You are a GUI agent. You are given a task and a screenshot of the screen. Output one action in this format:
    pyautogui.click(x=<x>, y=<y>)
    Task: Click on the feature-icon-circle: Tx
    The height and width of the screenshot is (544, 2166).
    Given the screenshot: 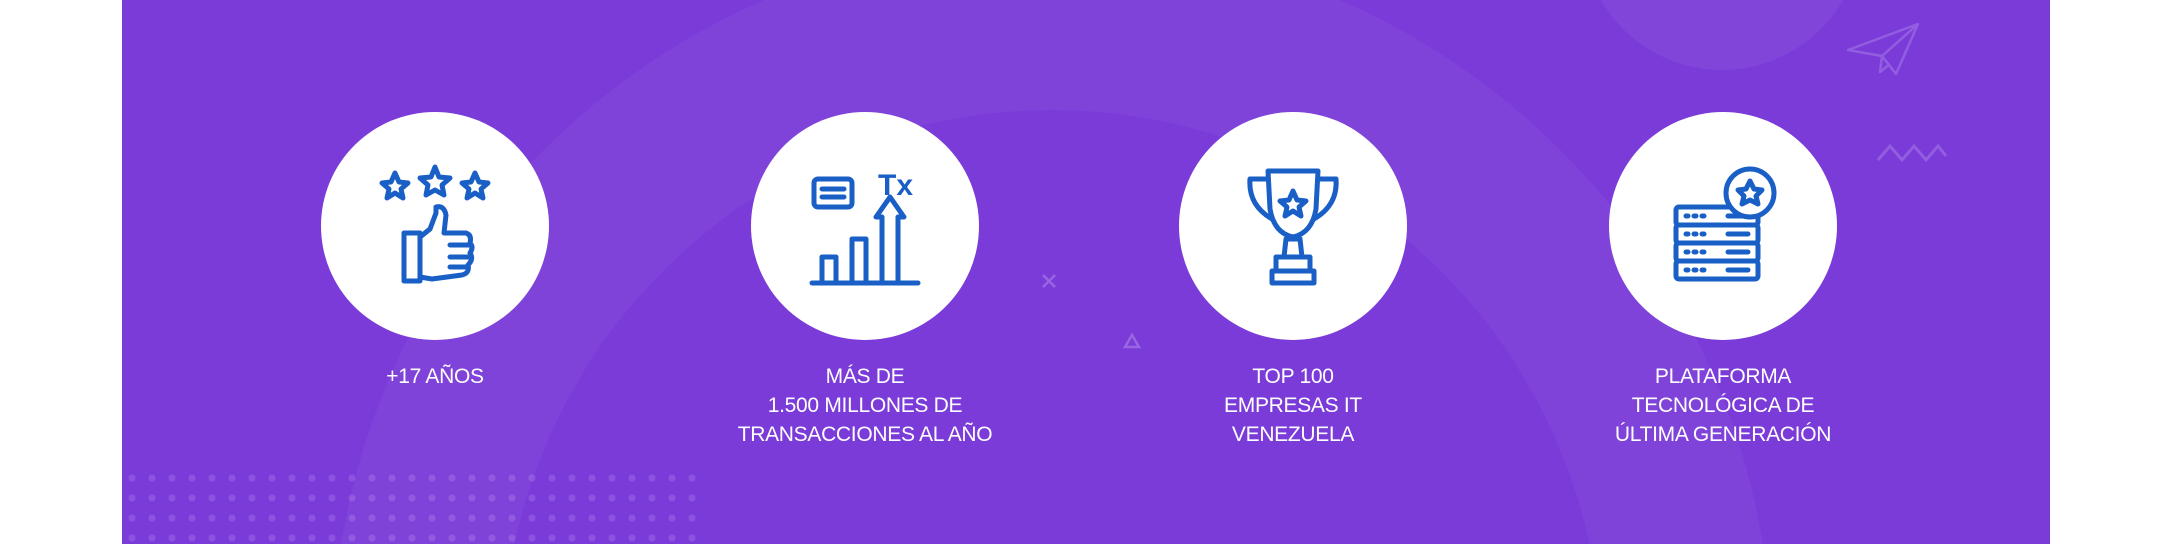 What is the action you would take?
    pyautogui.click(x=865, y=226)
    